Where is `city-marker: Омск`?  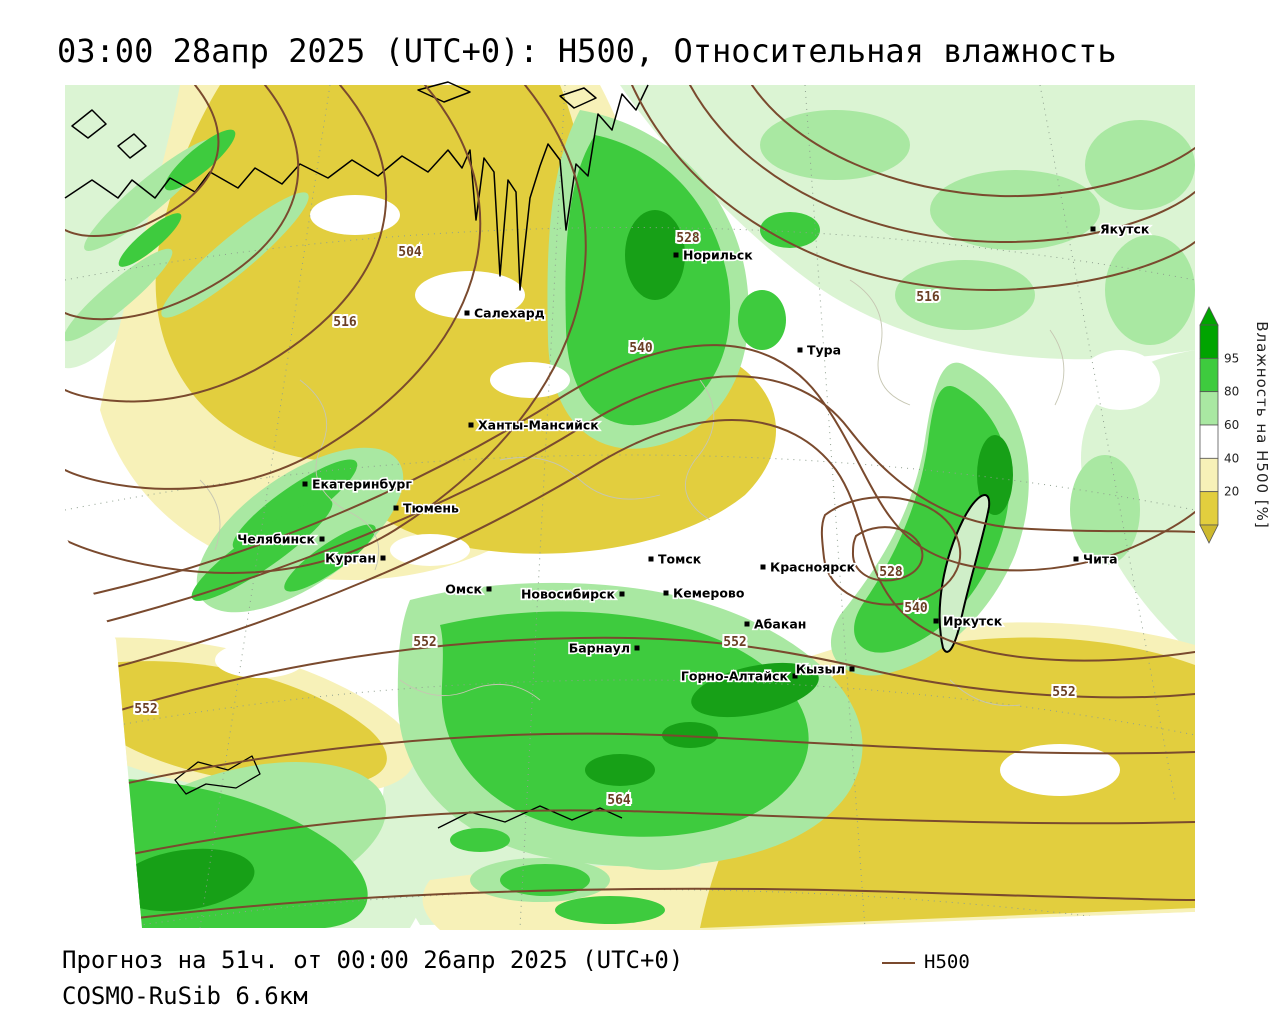
city-marker: Омск is located at coordinates (468, 589).